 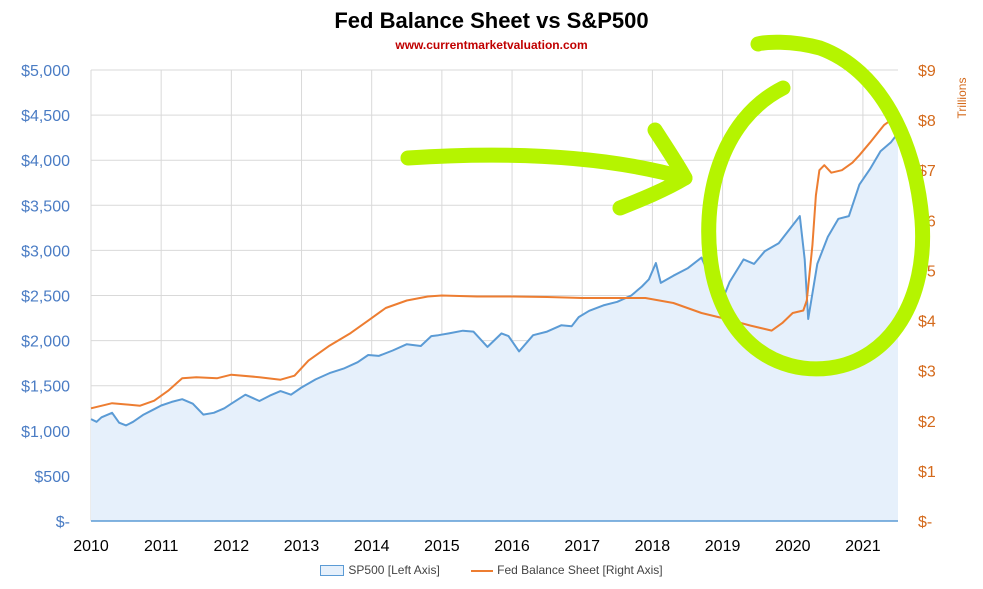 I want to click on left-tick-label: $-, so click(x=63, y=522).